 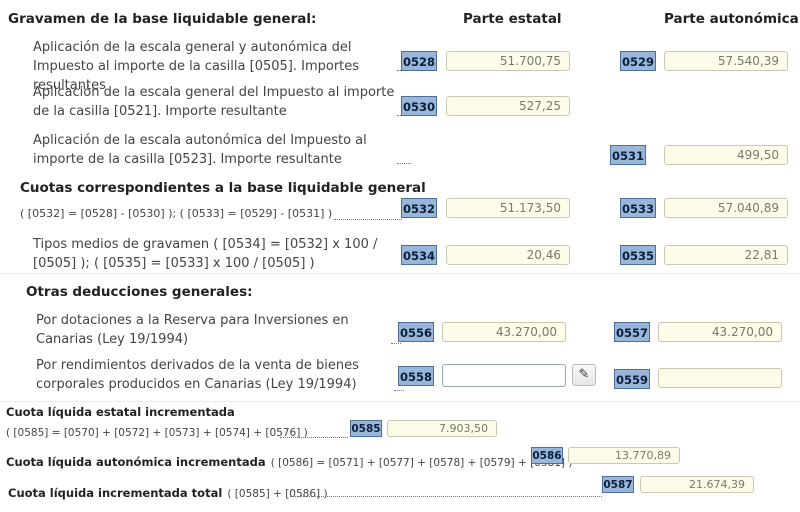 I want to click on code-0585: 0585, so click(x=366, y=428).